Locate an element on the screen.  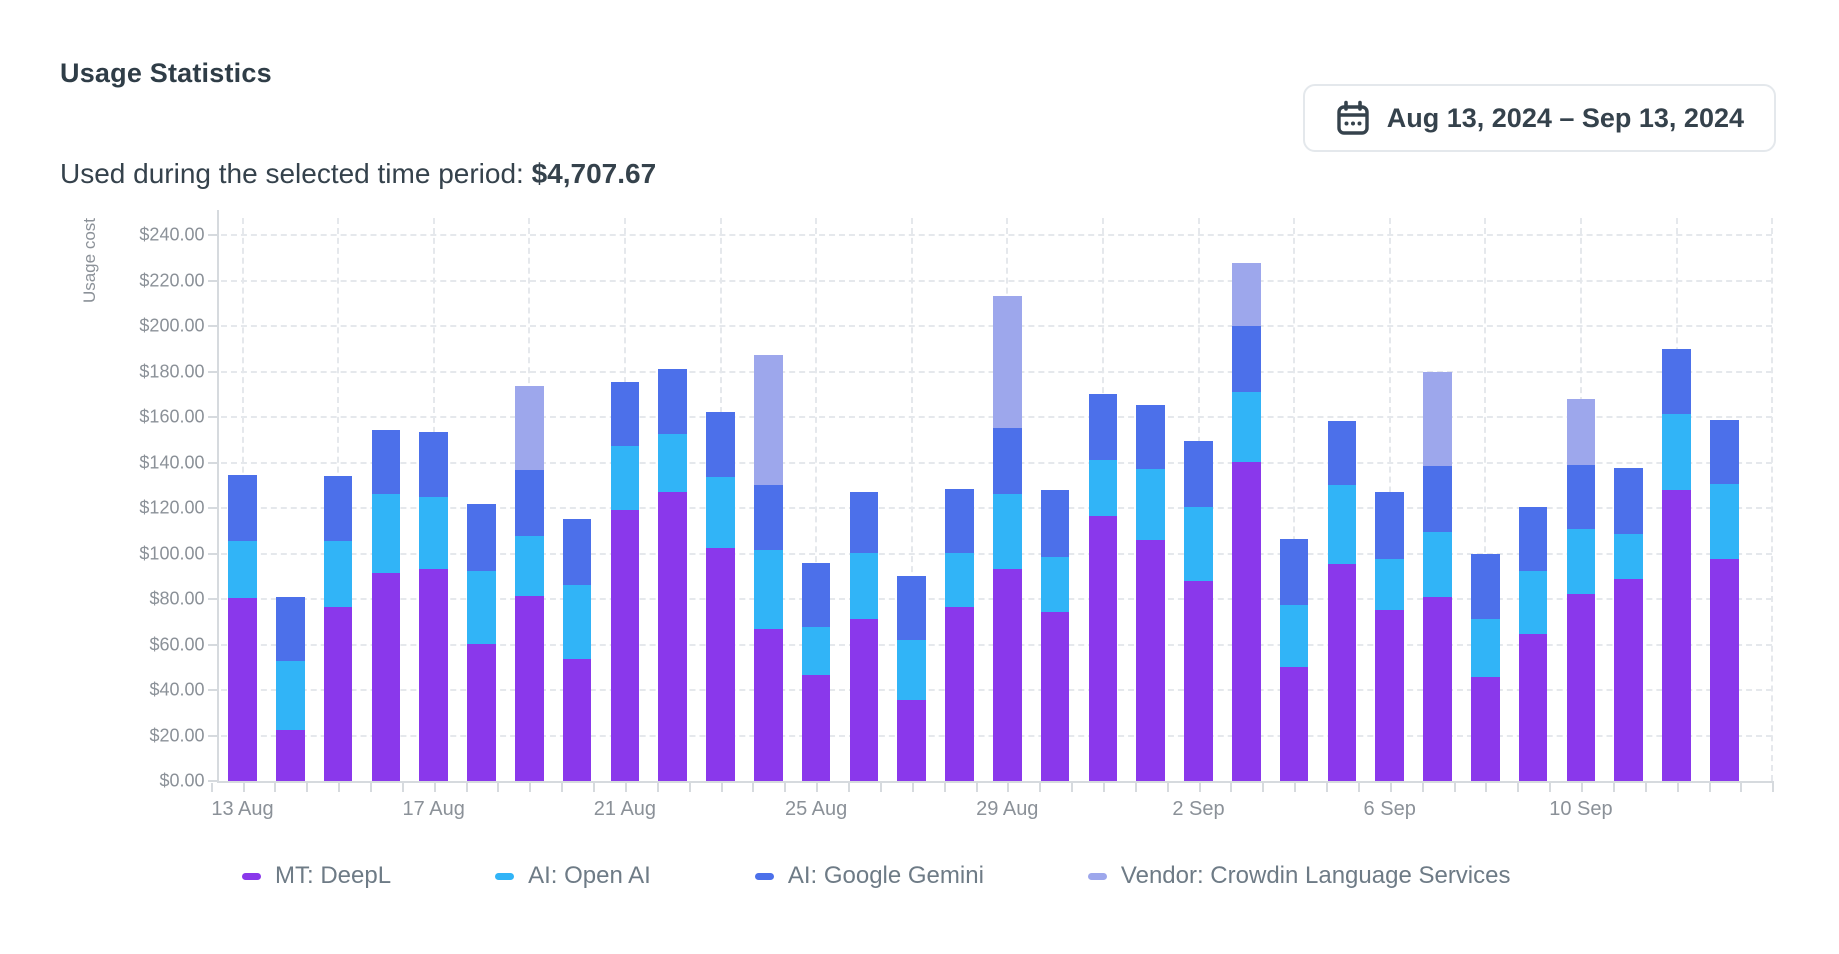
bar-4-sep is located at coordinates (1294, 660).